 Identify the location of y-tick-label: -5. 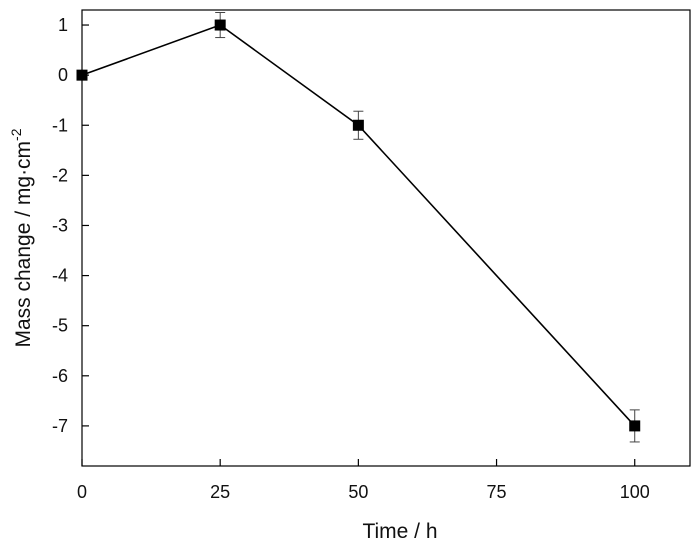
(60, 326).